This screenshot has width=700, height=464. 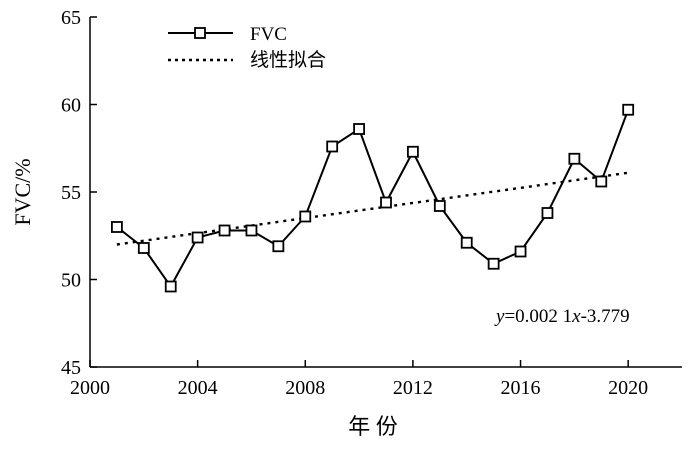 I want to click on fit-equation: y=0.002 1x-3.779, so click(x=562, y=316).